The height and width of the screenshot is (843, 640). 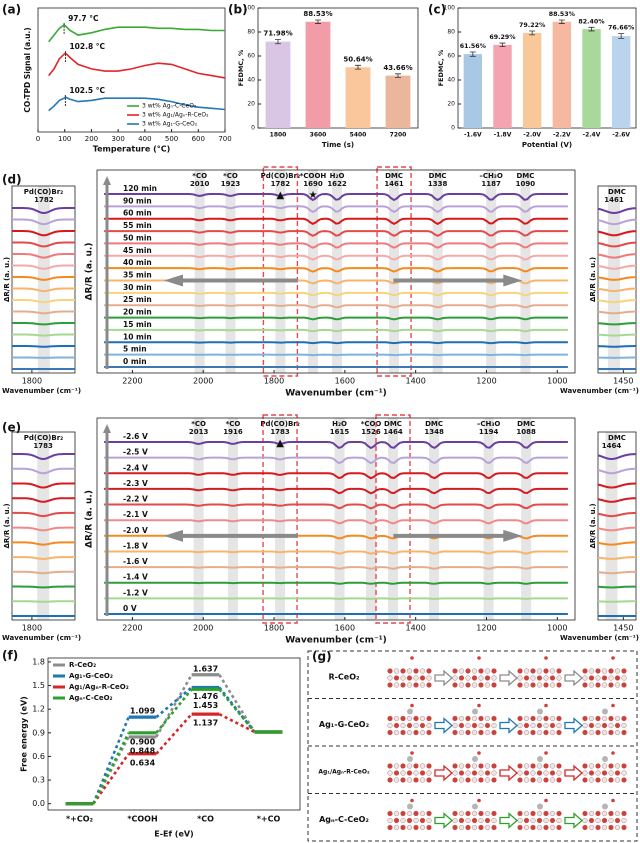 What do you see at coordinates (613, 753) in the screenshot?
I see `adsorbate` at bounding box center [613, 753].